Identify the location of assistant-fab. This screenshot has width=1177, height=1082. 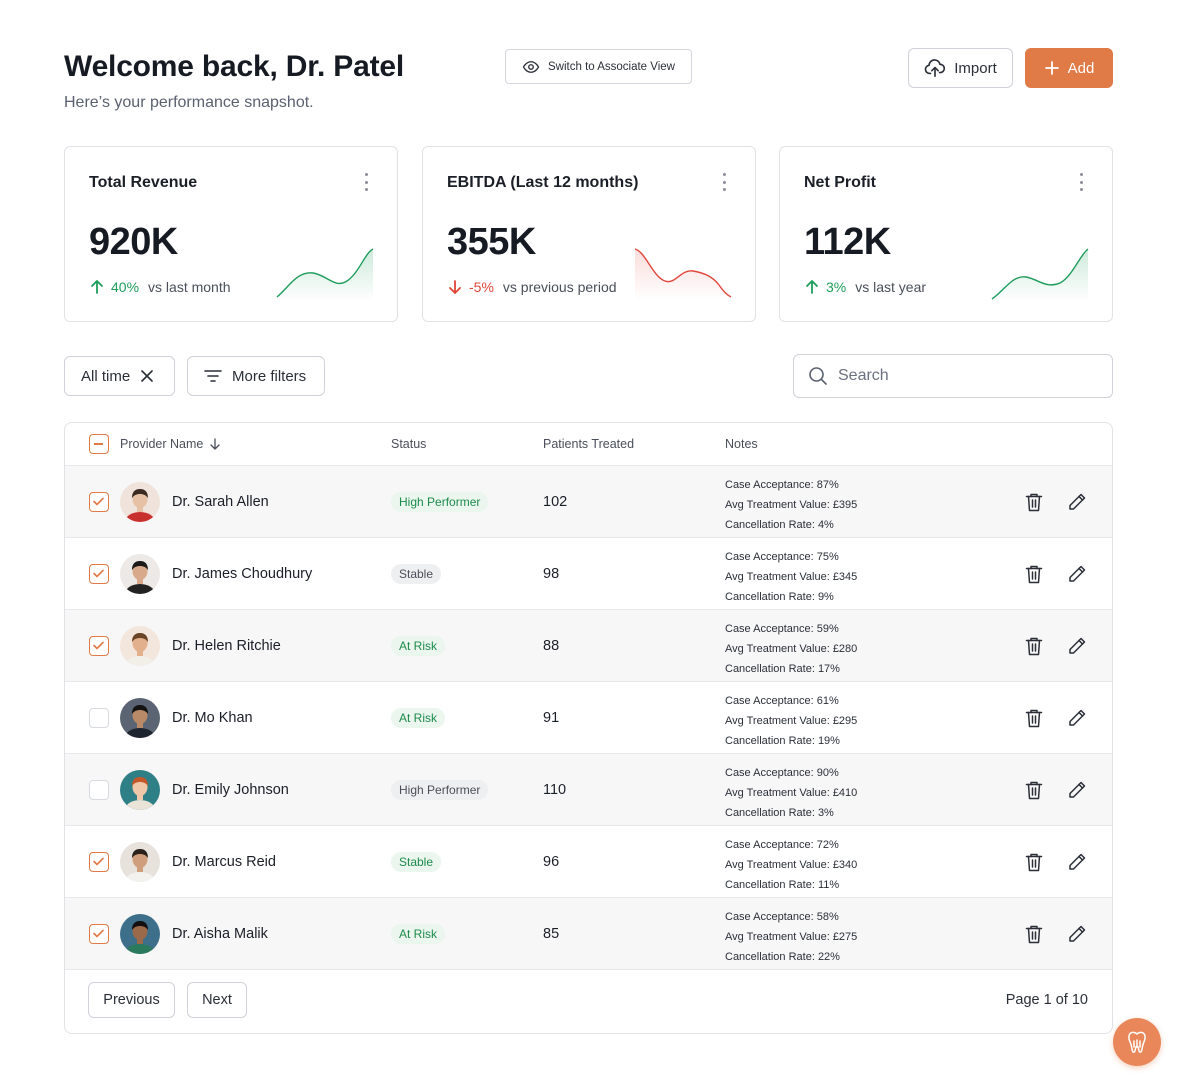
(1137, 1042).